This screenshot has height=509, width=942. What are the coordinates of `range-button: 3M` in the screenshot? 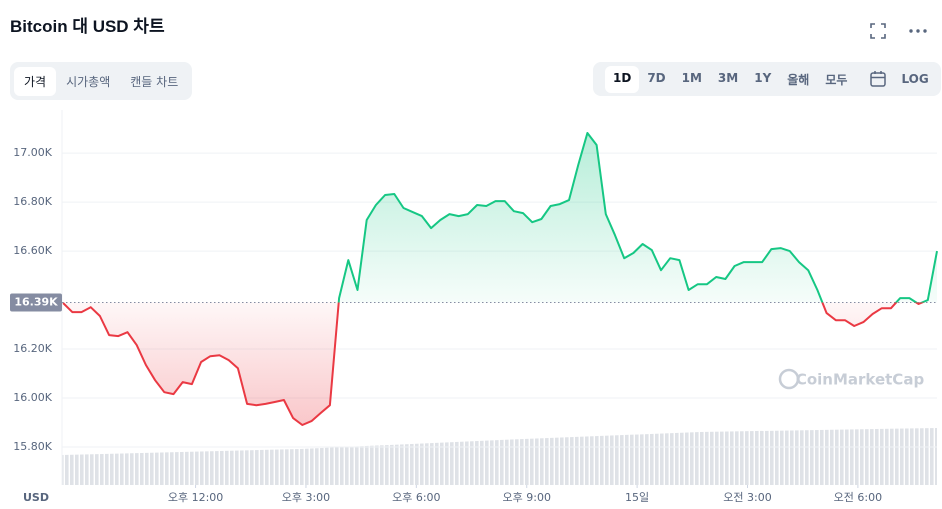 It's located at (728, 77).